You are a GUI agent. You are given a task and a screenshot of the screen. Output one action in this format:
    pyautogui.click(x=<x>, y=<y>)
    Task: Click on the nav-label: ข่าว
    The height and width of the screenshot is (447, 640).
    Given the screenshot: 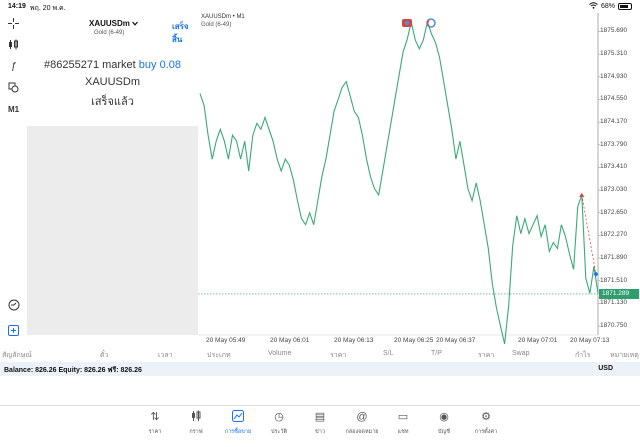 What is the action you would take?
    pyautogui.click(x=320, y=432)
    